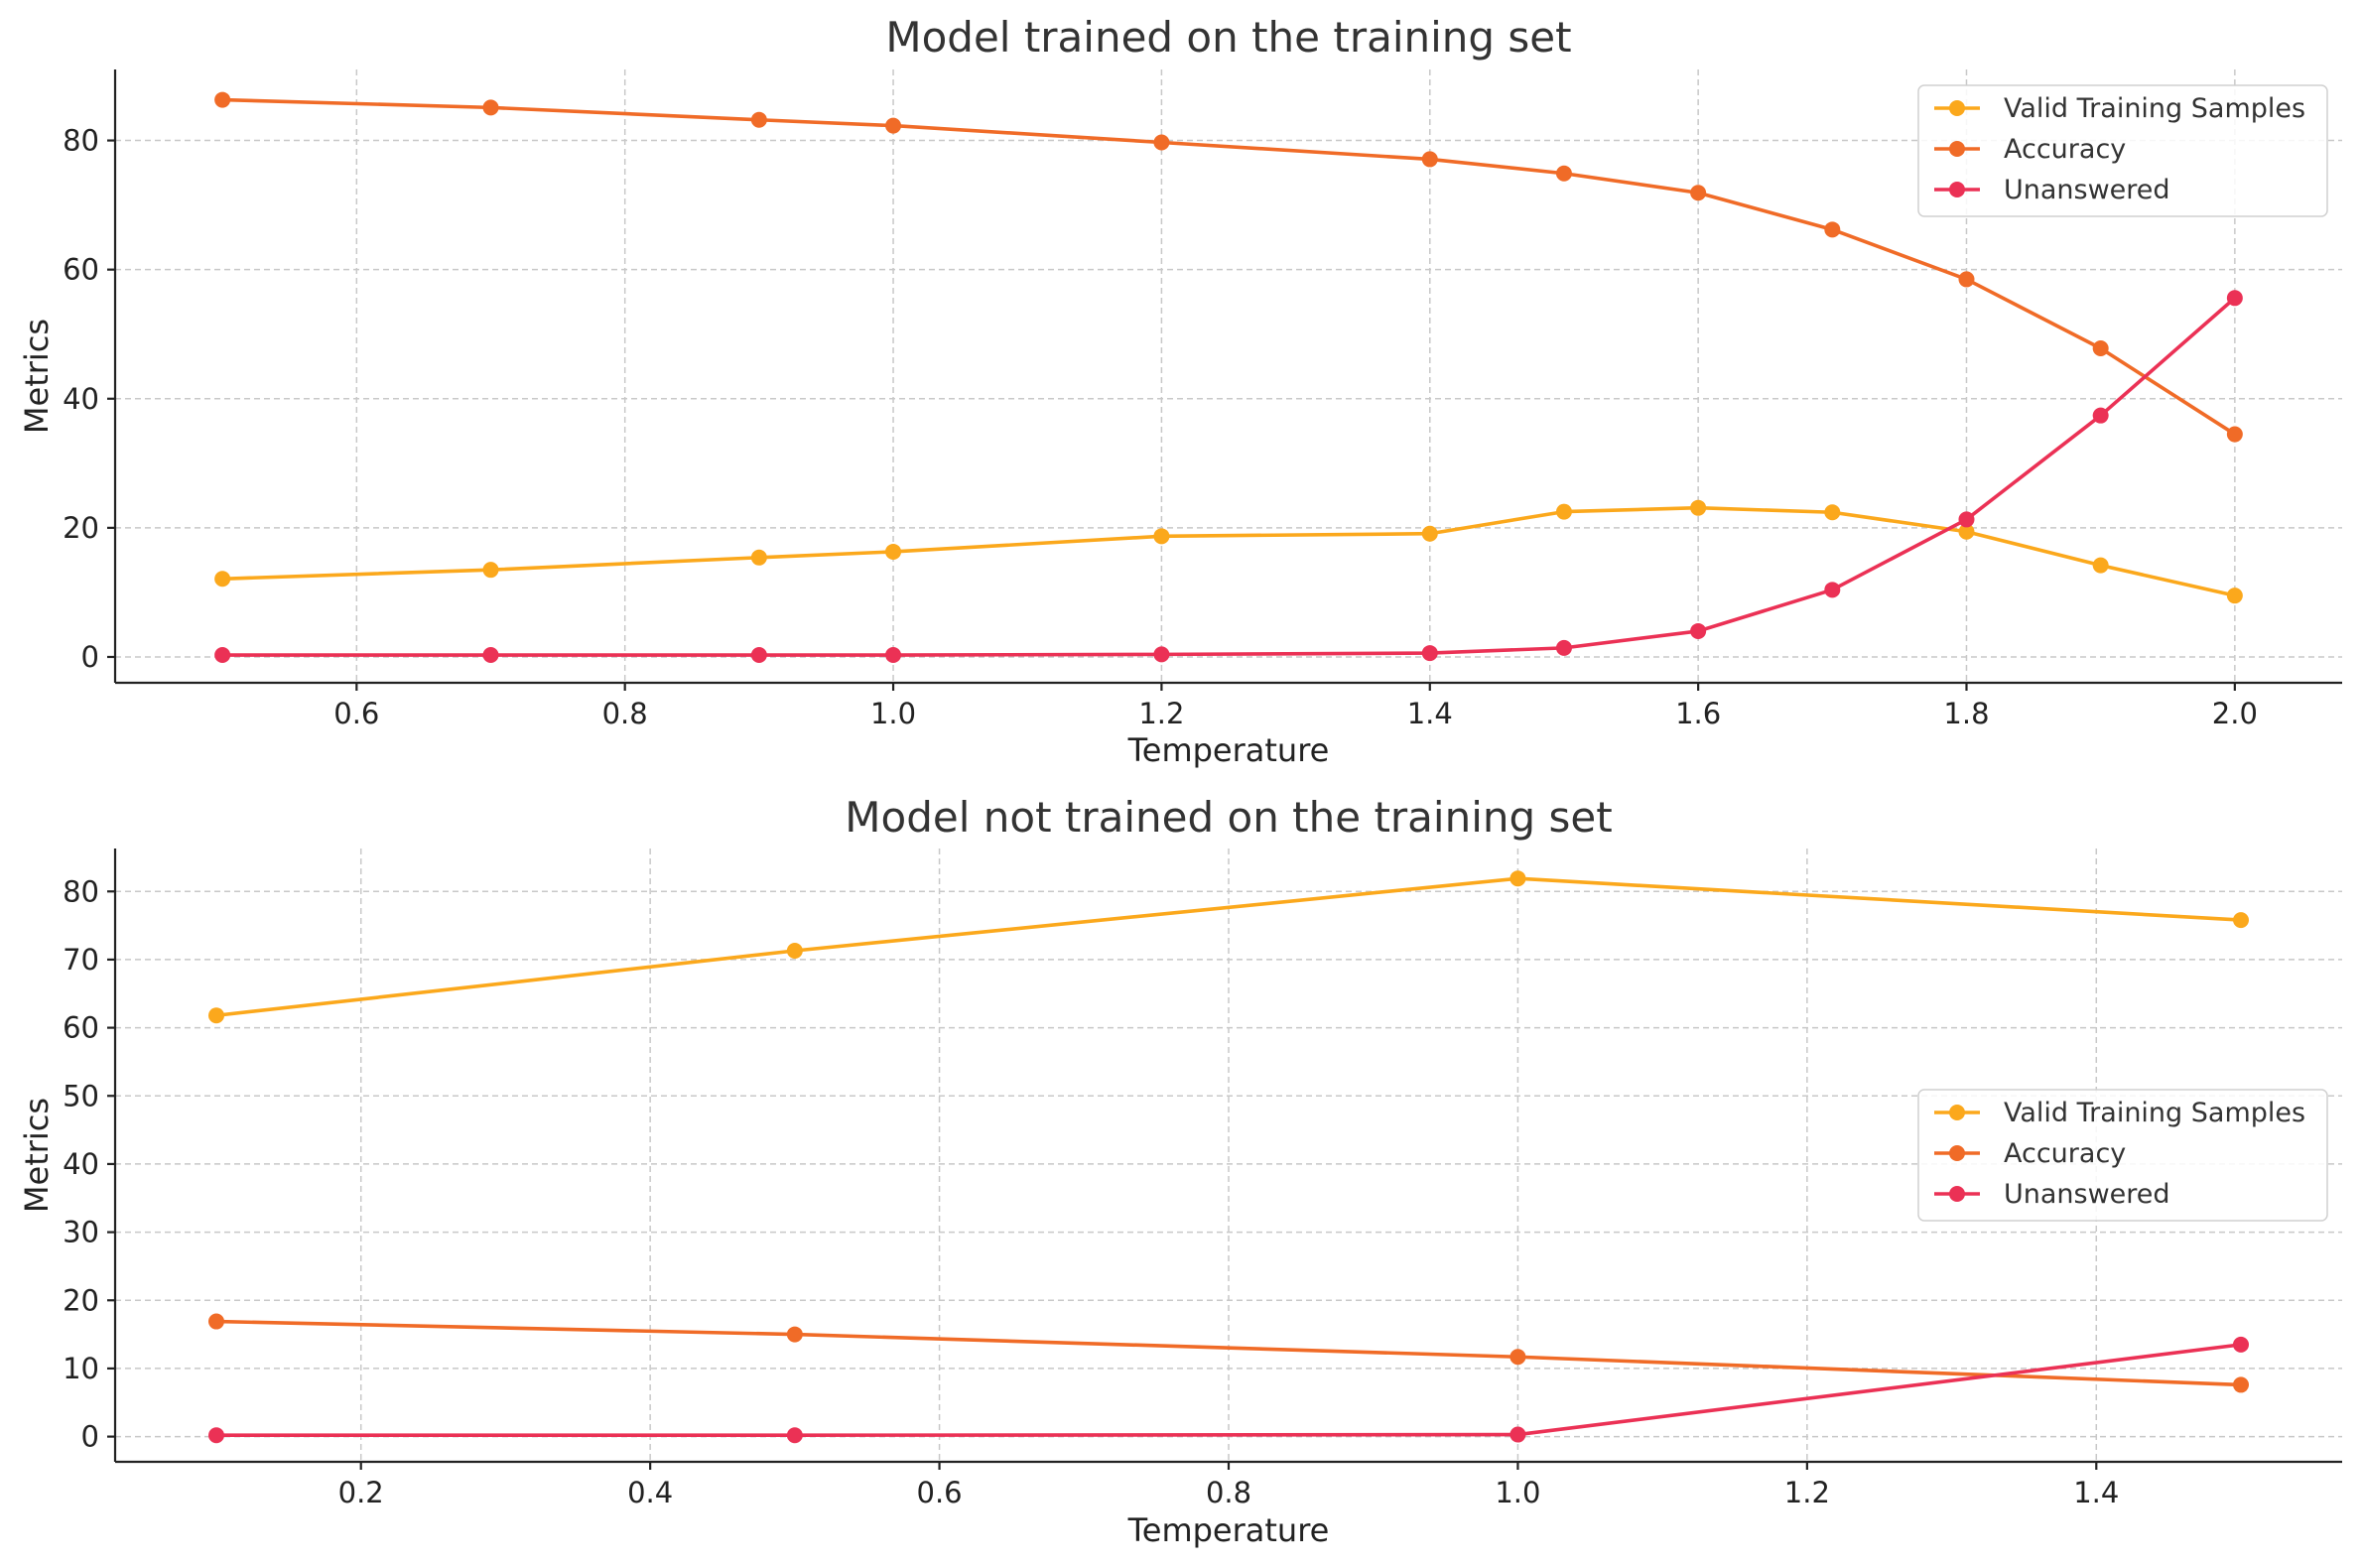 The image size is (2361, 1568). I want to click on series-line-unanswered, so click(1228, 1390).